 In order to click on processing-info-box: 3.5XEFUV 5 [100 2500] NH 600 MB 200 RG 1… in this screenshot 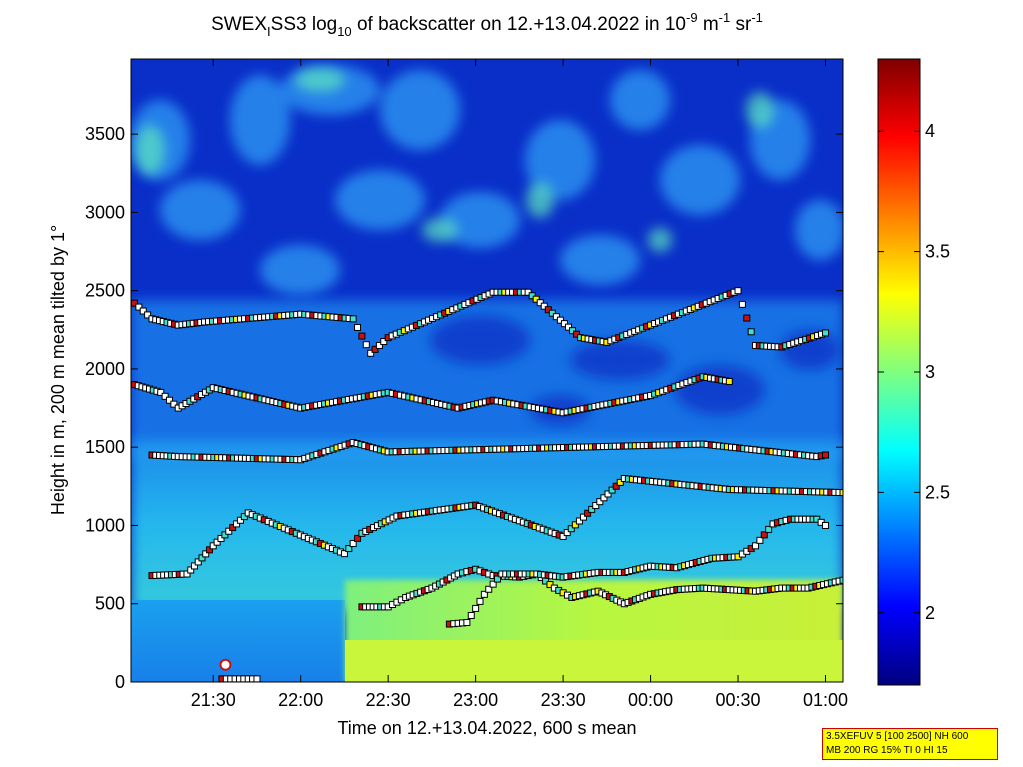, I will do `click(910, 744)`.